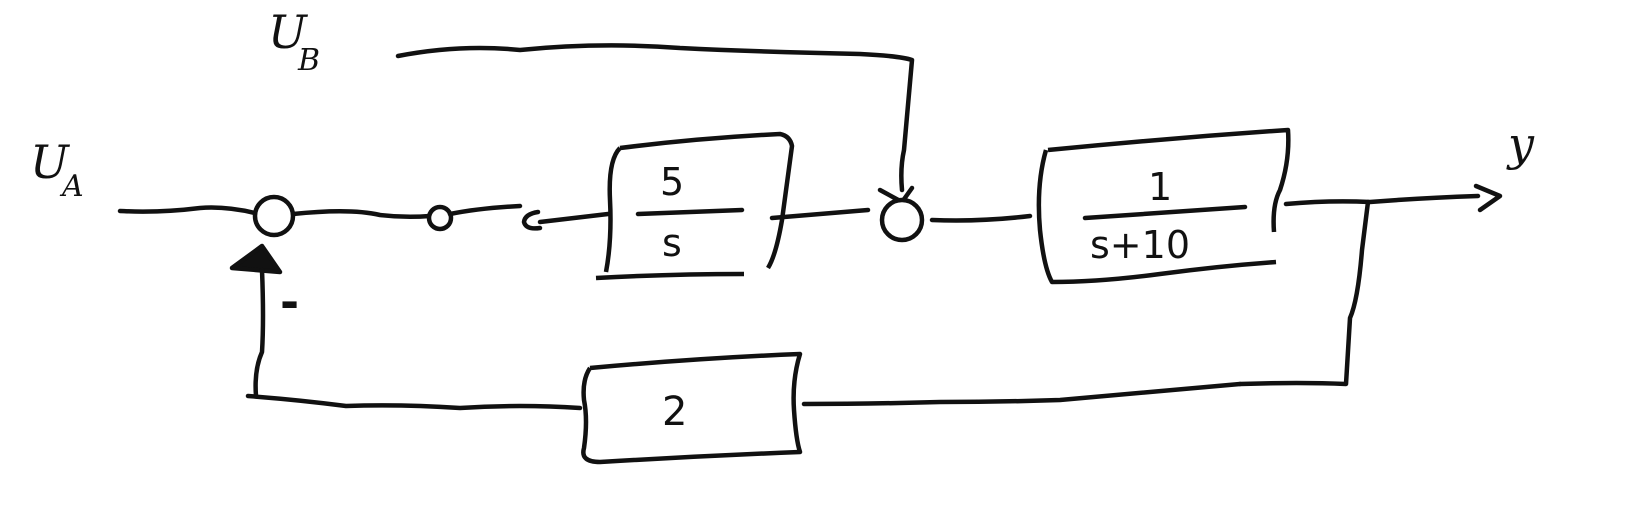  What do you see at coordinates (695, 206) in the screenshot?
I see `integrator-block` at bounding box center [695, 206].